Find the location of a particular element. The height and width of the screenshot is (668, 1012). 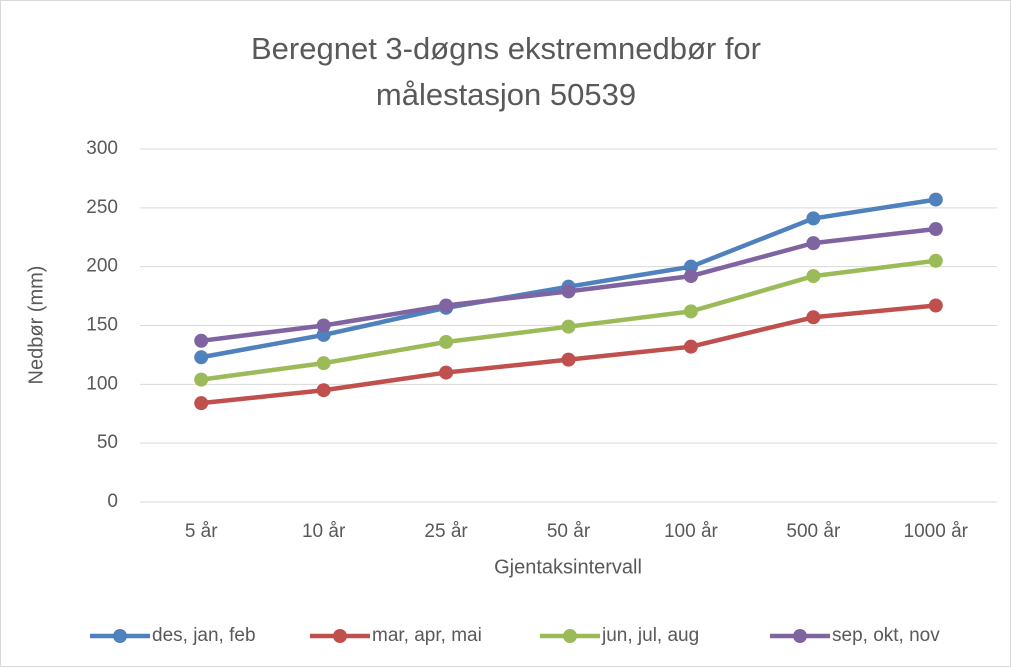

y-tick-label: 250 is located at coordinates (102, 207).